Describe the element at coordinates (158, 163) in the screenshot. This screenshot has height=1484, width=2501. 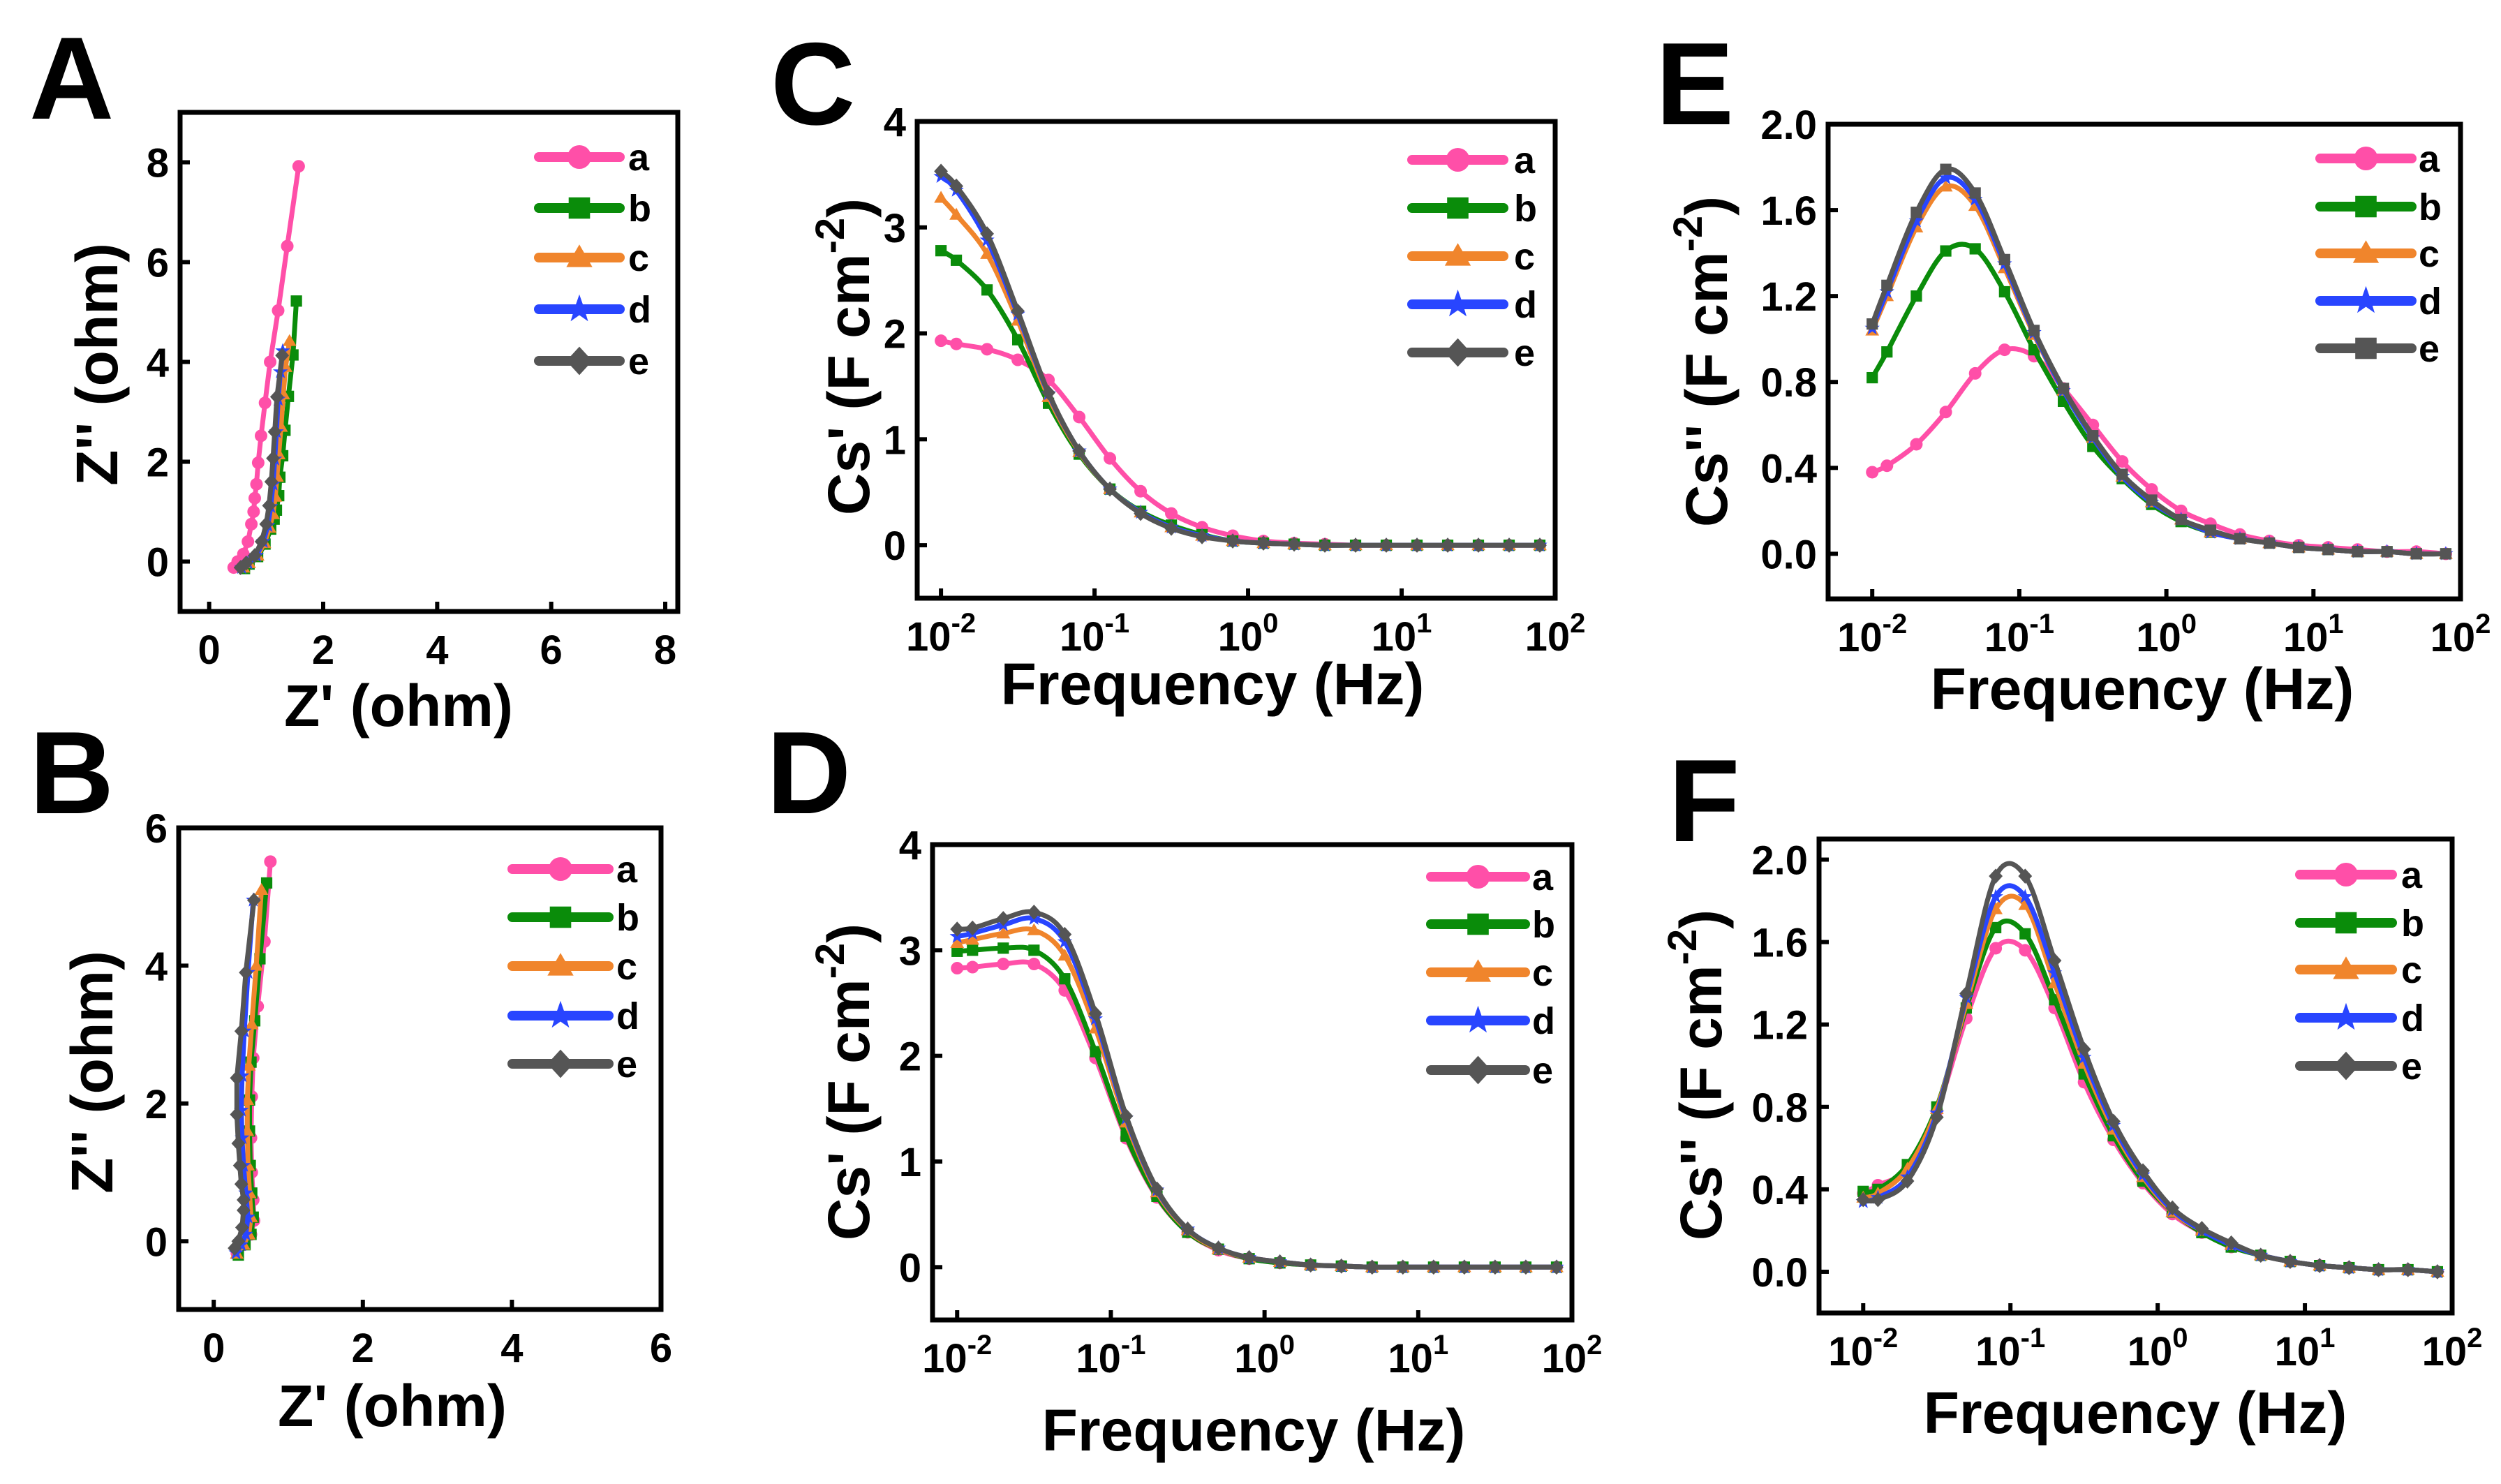
I see `y-tick-label: 8` at that location.